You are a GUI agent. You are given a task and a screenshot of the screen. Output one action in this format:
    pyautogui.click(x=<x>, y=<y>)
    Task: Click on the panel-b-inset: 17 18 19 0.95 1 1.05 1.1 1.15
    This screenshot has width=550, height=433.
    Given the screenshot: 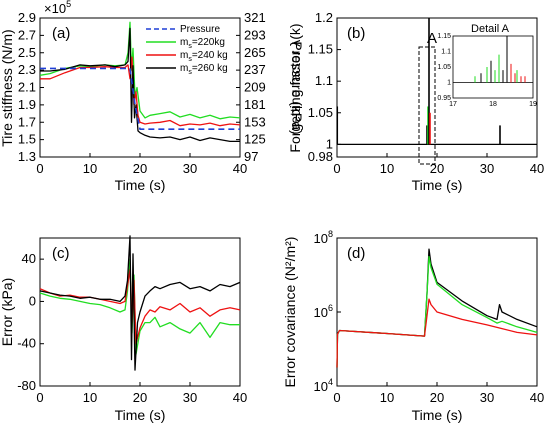 What is the action you would take?
    pyautogui.click(x=487, y=70)
    